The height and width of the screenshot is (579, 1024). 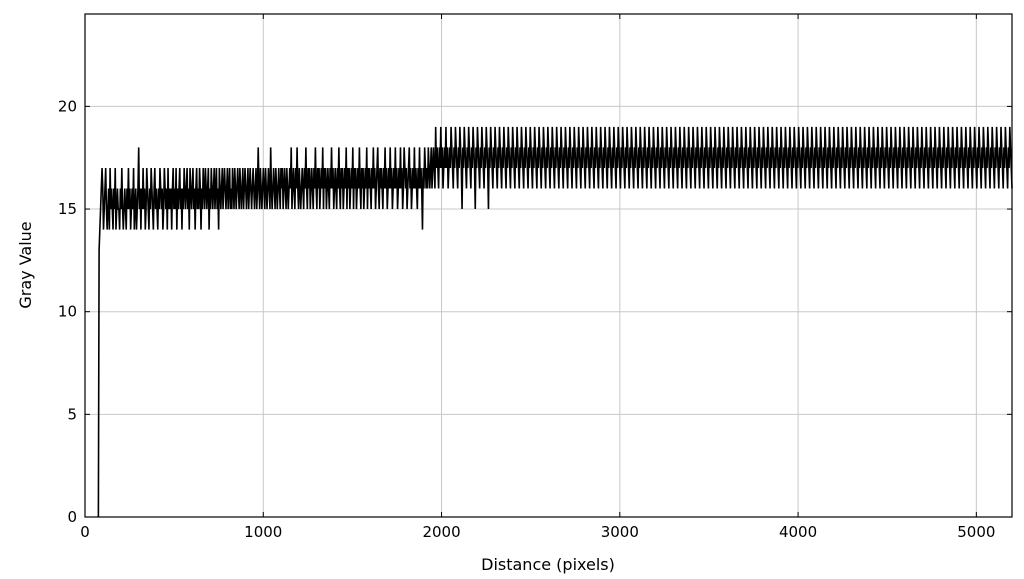 I want to click on y-tick-label: 20, so click(x=67, y=106).